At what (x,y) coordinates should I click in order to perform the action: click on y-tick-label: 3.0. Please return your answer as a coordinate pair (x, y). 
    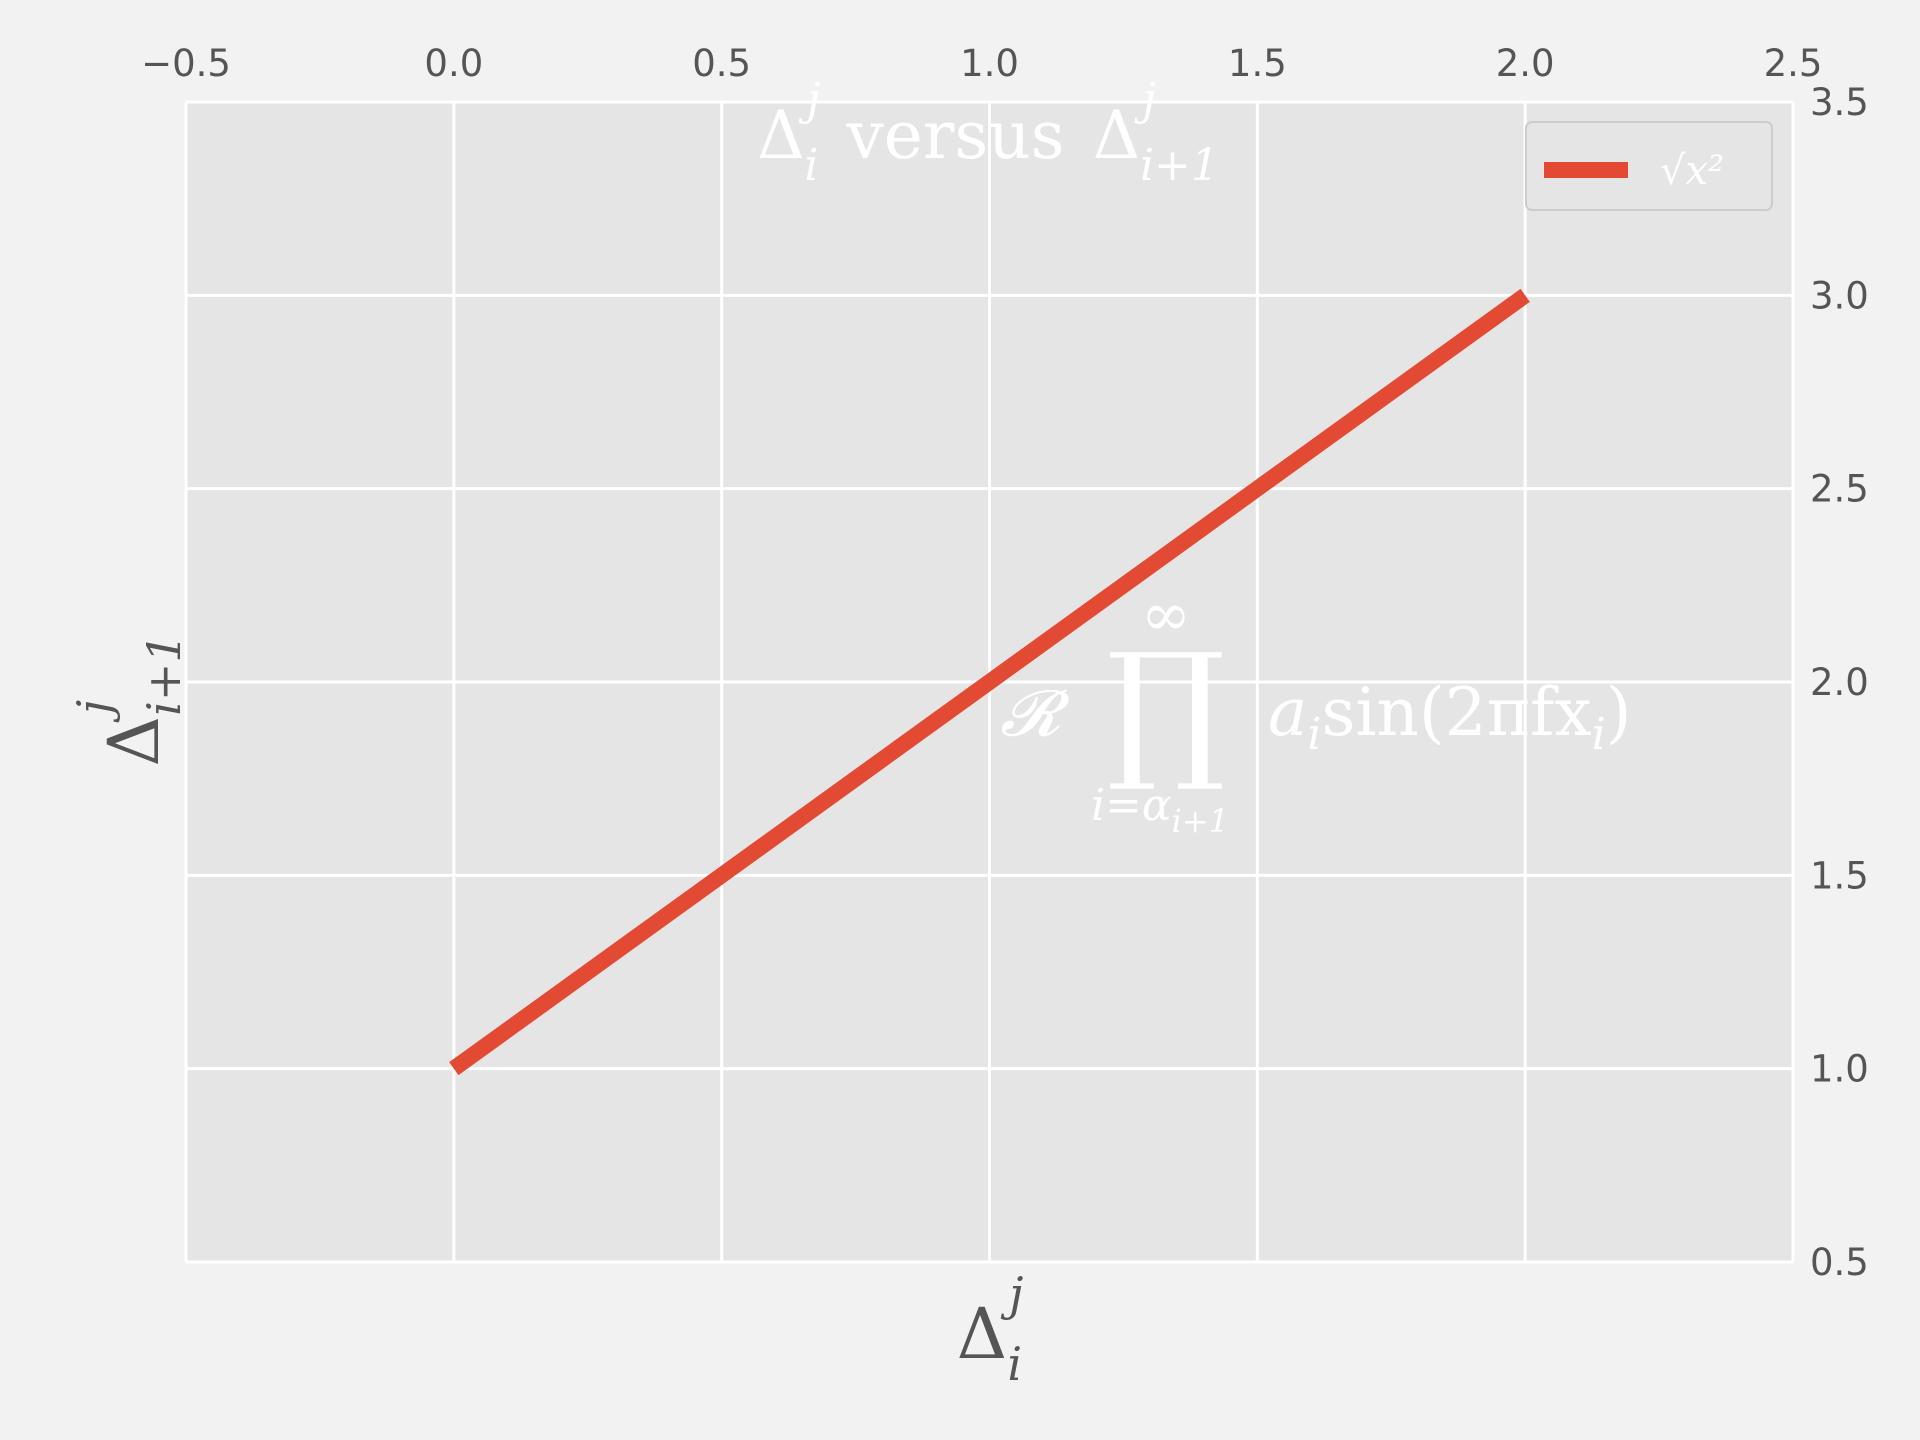
    Looking at the image, I should click on (1839, 295).